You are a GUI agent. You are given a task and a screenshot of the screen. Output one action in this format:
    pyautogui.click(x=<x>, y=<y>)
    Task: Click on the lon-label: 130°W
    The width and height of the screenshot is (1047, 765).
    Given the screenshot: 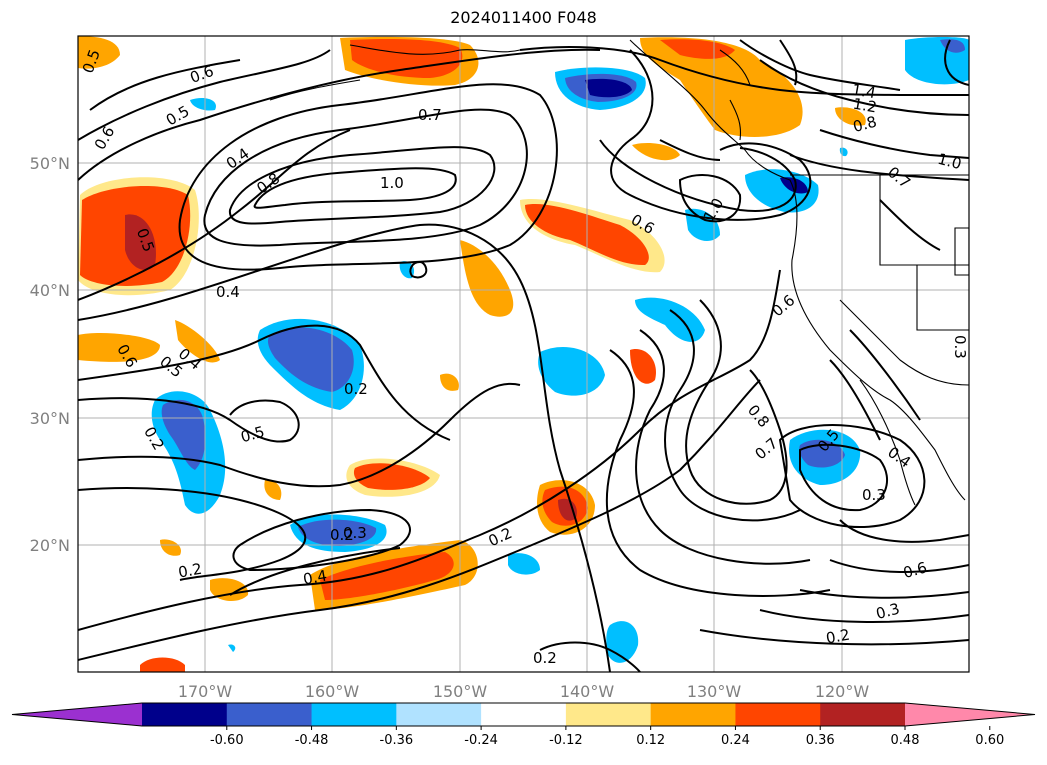 What is the action you would take?
    pyautogui.click(x=714, y=691)
    